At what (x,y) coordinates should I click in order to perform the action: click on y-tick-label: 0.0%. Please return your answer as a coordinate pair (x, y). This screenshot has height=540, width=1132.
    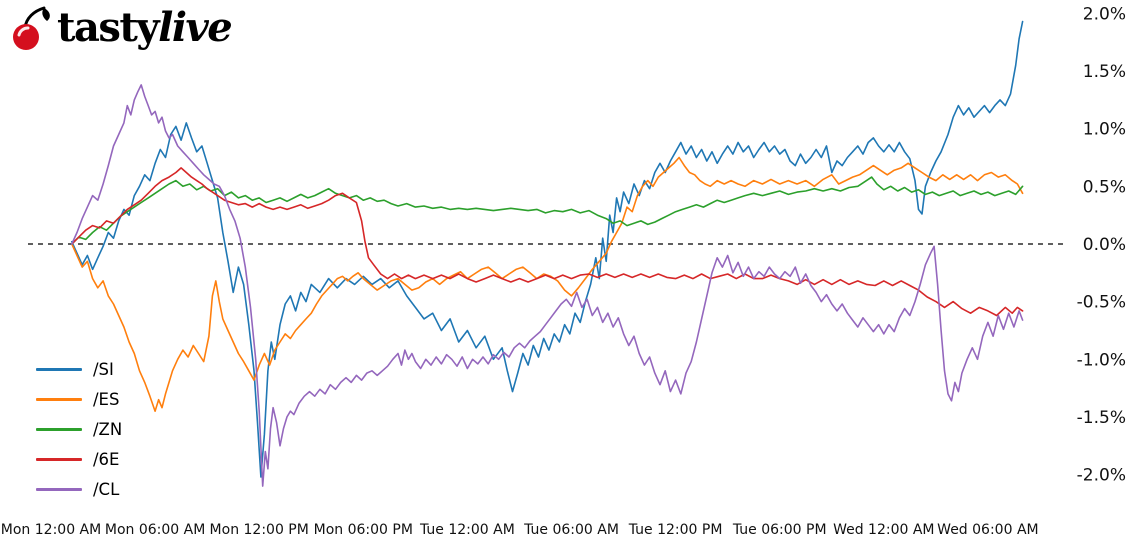
    Looking at the image, I should click on (1104, 245).